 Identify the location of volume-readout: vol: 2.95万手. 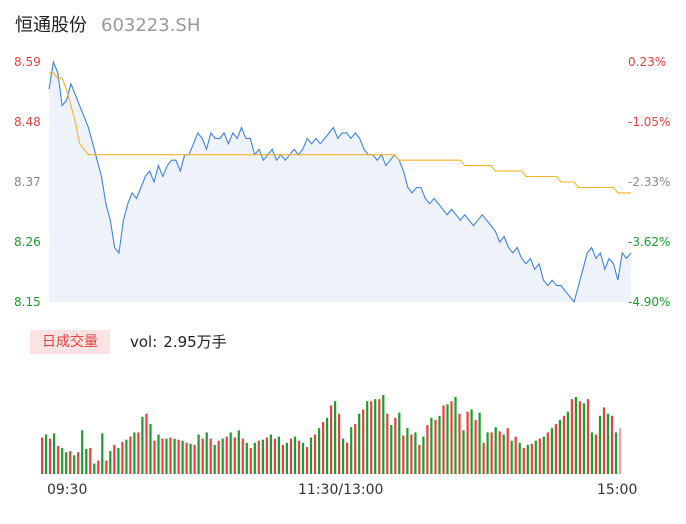
(178, 342).